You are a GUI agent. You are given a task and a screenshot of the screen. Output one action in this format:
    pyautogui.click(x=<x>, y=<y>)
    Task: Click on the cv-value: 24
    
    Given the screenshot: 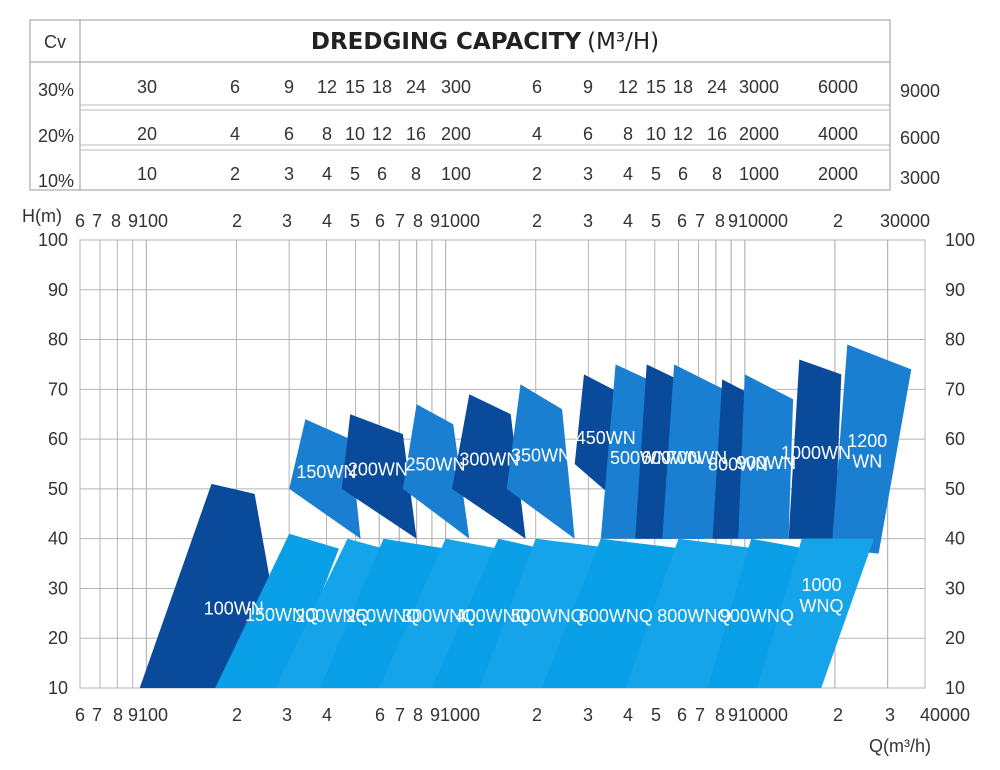 What is the action you would take?
    pyautogui.click(x=717, y=87)
    